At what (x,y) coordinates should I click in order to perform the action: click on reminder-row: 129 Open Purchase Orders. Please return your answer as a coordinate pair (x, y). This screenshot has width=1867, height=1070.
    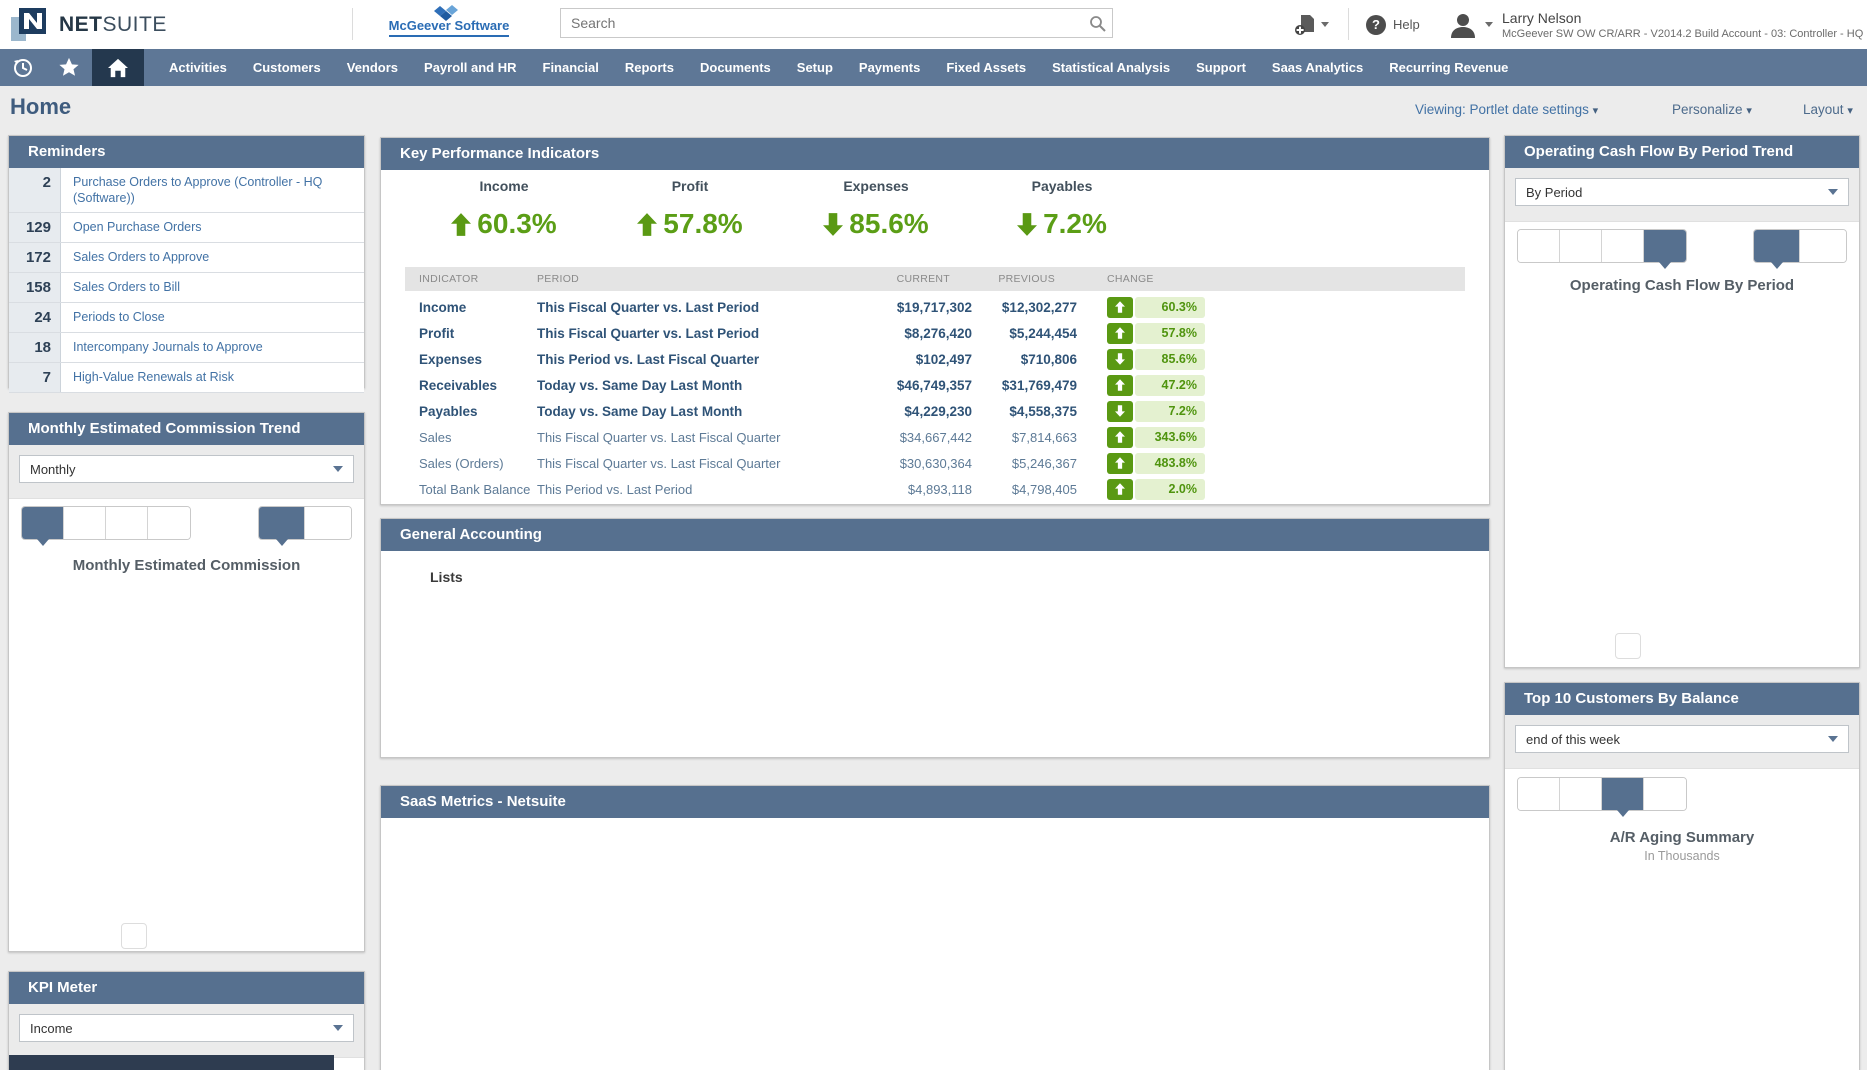
    Looking at the image, I should click on (186, 228).